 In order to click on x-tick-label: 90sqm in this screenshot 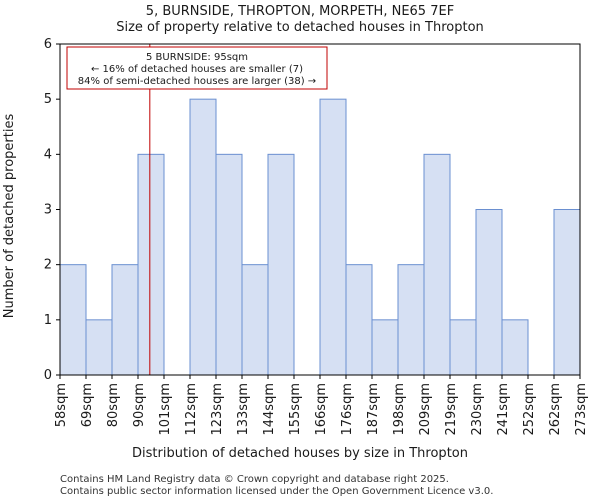, I will do `click(139, 405)`.